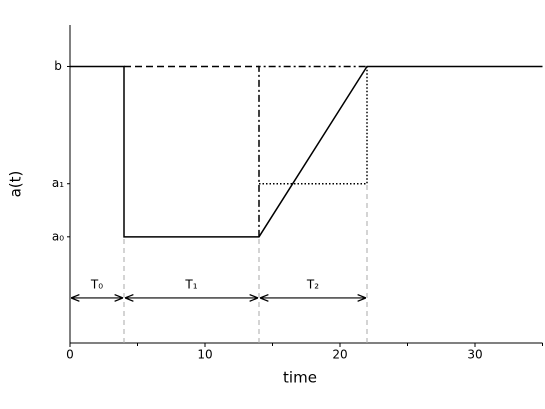  What do you see at coordinates (312, 284) in the screenshot?
I see `interval-label: T₂` at bounding box center [312, 284].